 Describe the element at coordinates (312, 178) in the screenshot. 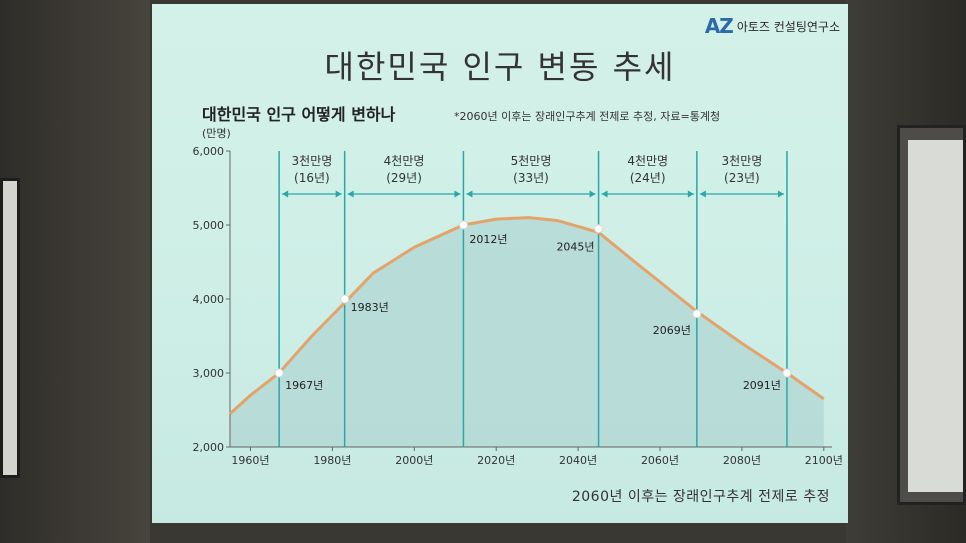

I see `segment-duration-label: (16년)` at that location.